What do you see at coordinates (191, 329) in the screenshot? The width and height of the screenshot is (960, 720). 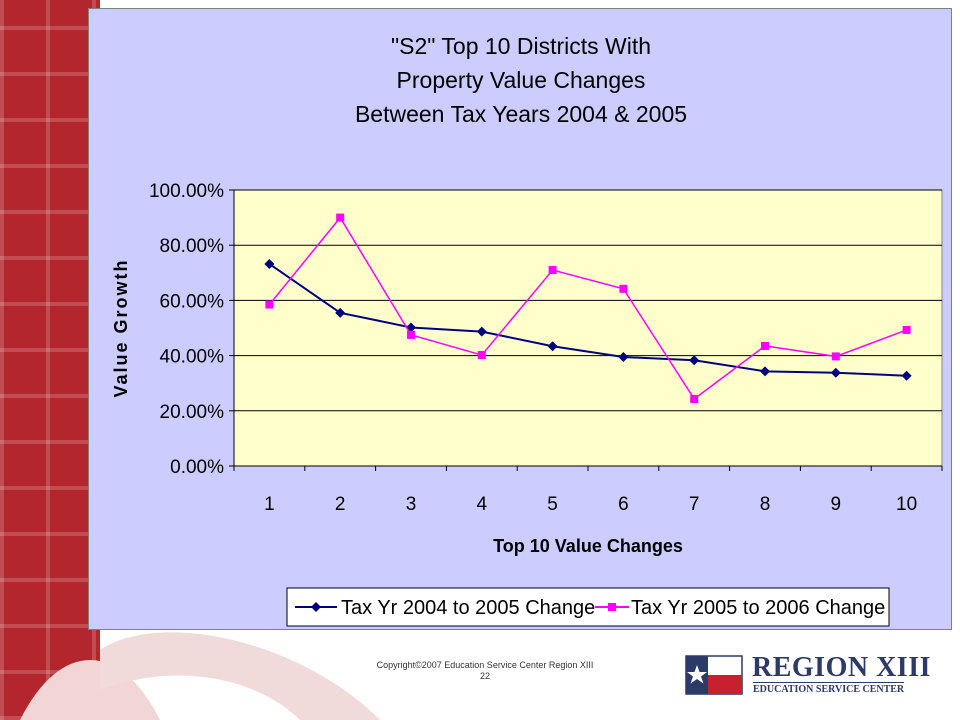 I see `y-axis-ticks: 0.00% 20.00% 40.00% 60.00% 80.00% 100.00%` at bounding box center [191, 329].